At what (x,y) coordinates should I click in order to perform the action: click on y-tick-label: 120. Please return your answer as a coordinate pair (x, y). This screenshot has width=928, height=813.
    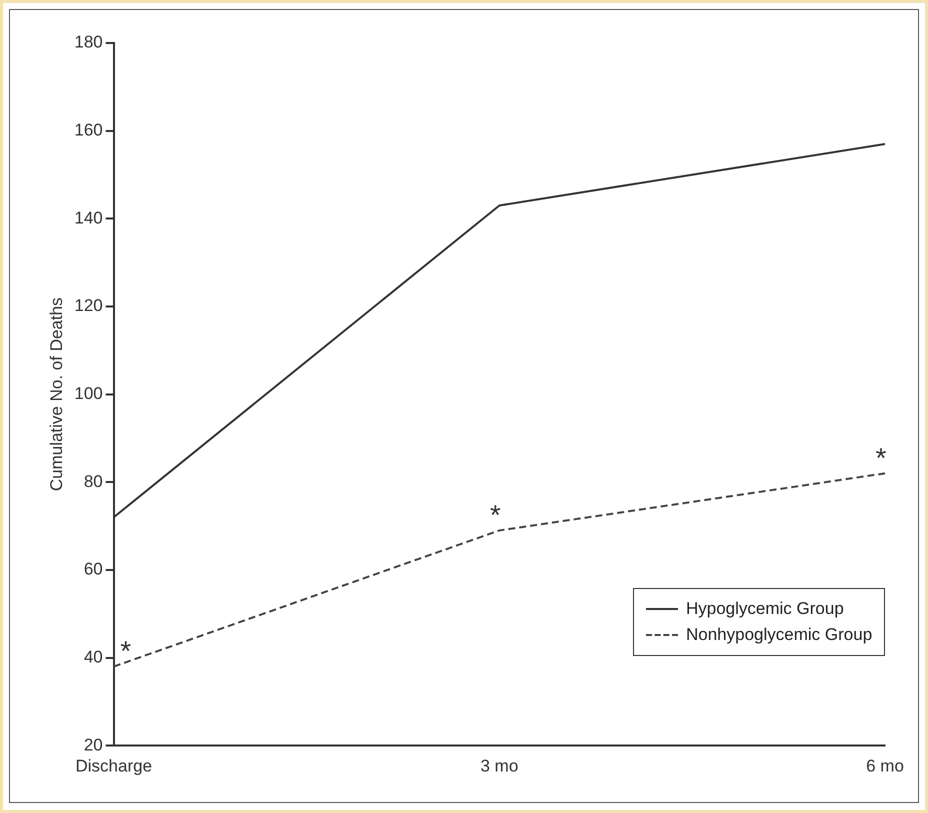
    Looking at the image, I should click on (88, 306).